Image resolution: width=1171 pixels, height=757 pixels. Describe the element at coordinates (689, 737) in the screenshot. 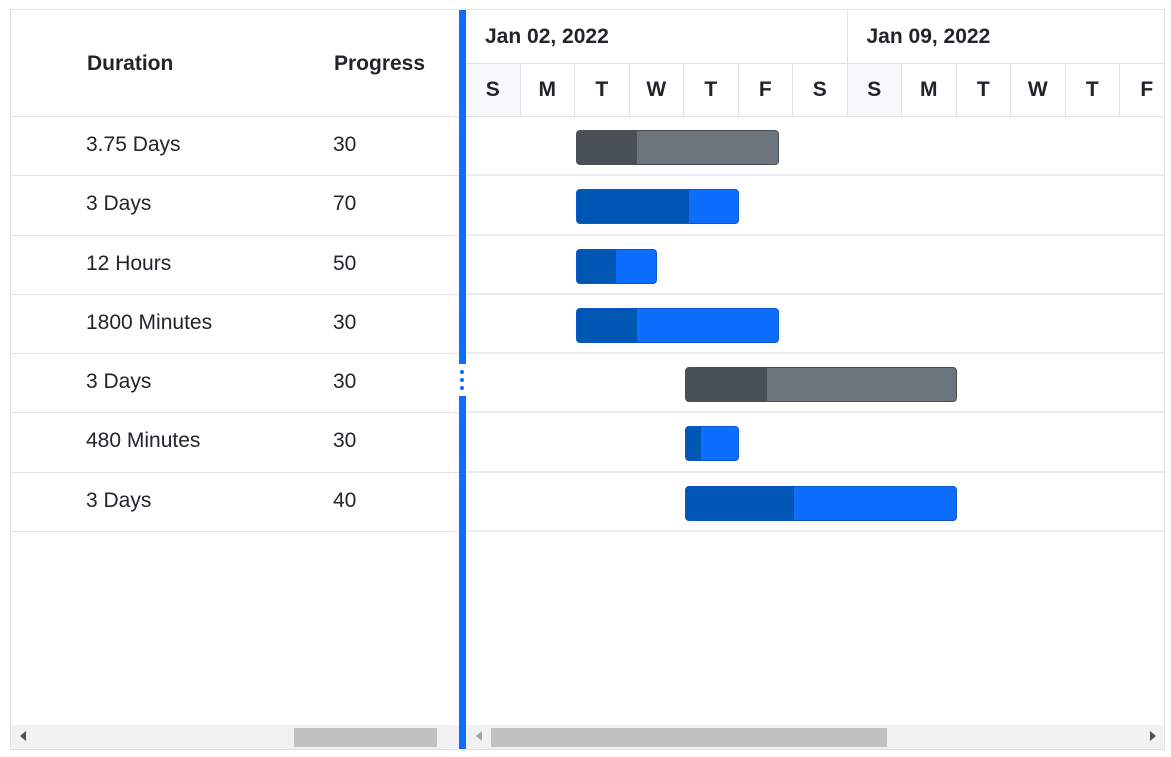

I see `chart-scrollbar-thumb` at that location.